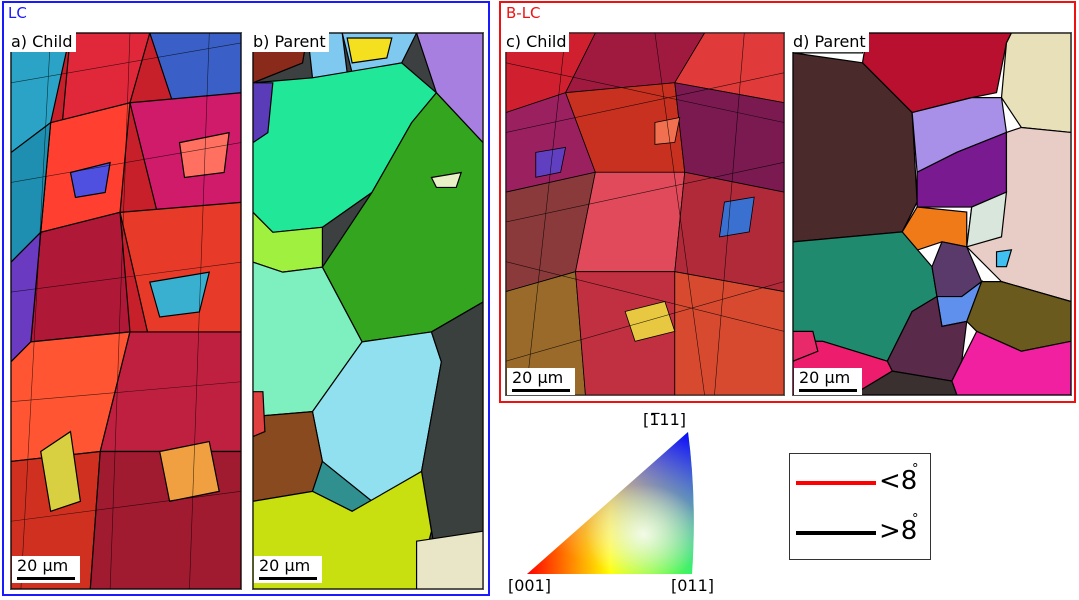 This screenshot has width=1079, height=600. Describe the element at coordinates (43, 565) in the screenshot. I see `scalebar-a-label: 20 µm` at that location.